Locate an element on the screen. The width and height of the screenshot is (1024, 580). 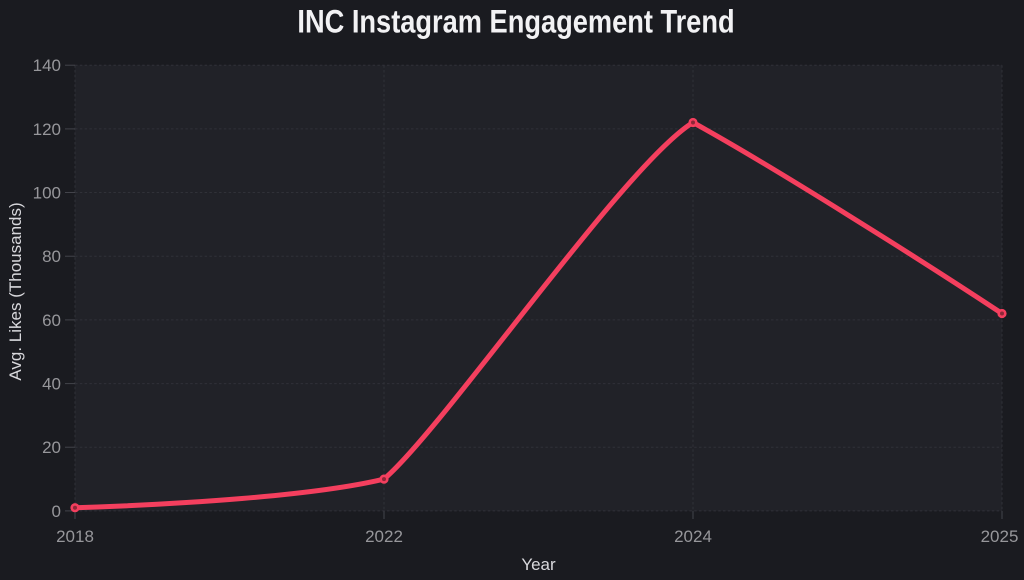
svg-text: 20 is located at coordinates (51, 447).